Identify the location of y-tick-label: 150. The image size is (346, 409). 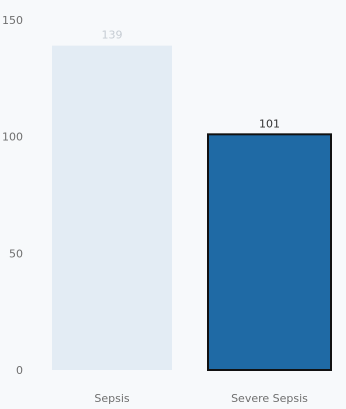
(12, 20).